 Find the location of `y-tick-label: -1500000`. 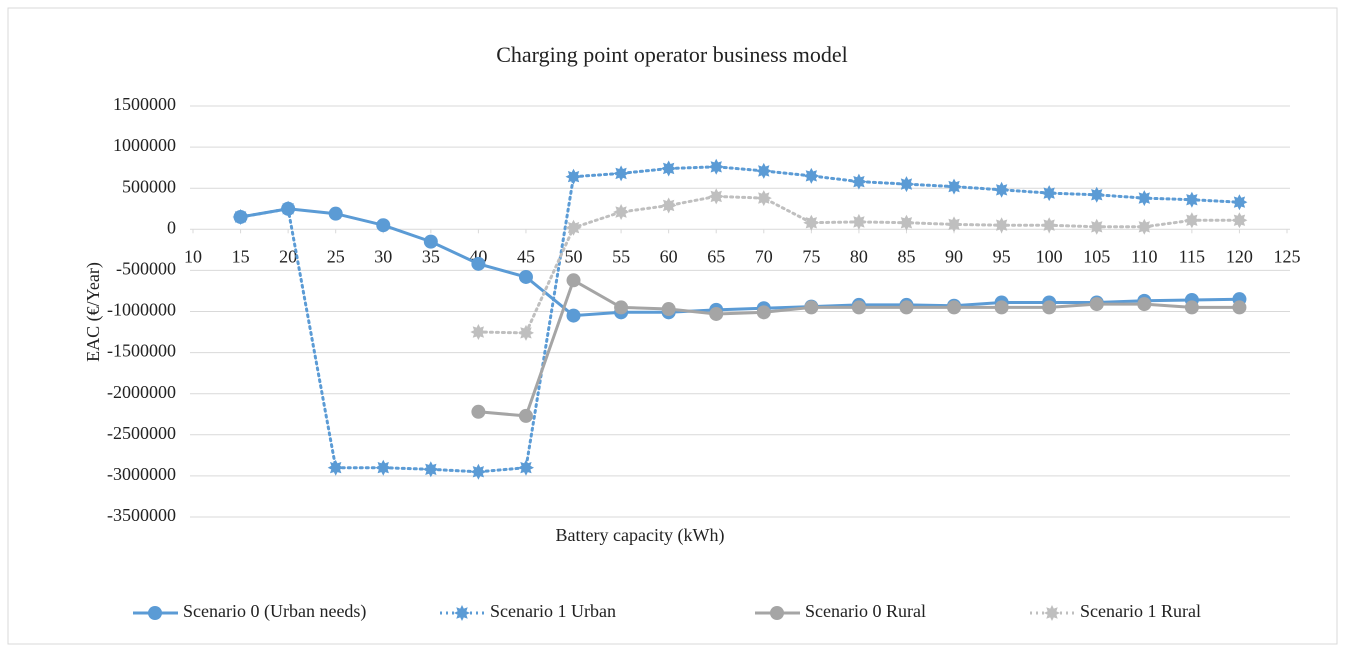

y-tick-label: -1500000 is located at coordinates (141, 351).